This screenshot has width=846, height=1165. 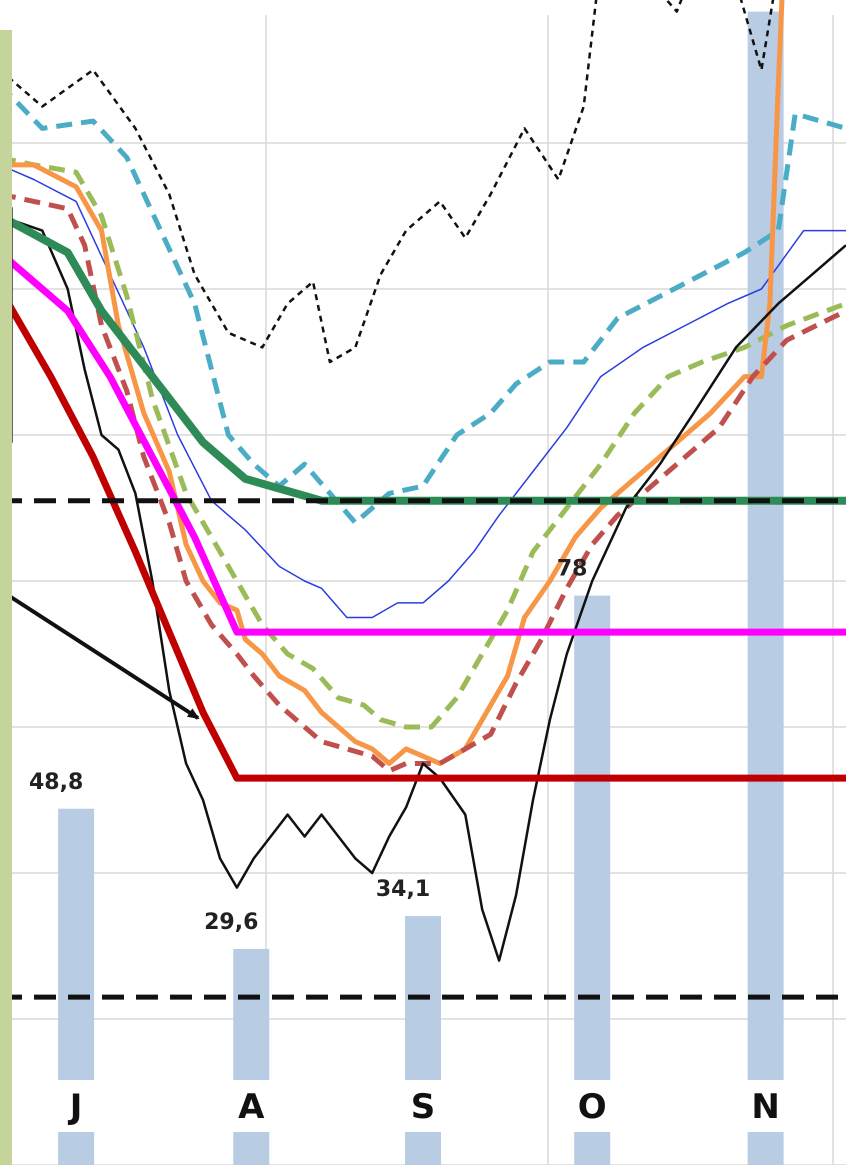 What do you see at coordinates (6, 597) in the screenshot?
I see `left-band` at bounding box center [6, 597].